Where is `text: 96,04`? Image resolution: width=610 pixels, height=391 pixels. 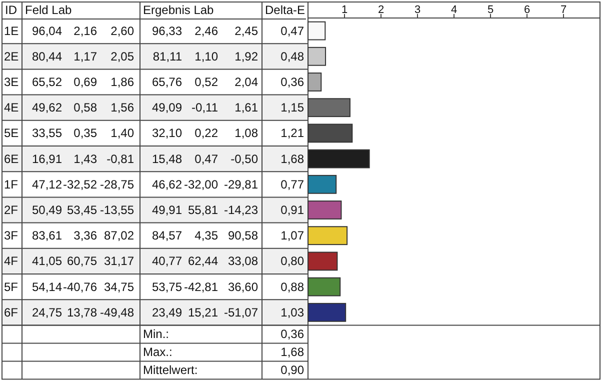 text: 96,04 is located at coordinates (47, 31).